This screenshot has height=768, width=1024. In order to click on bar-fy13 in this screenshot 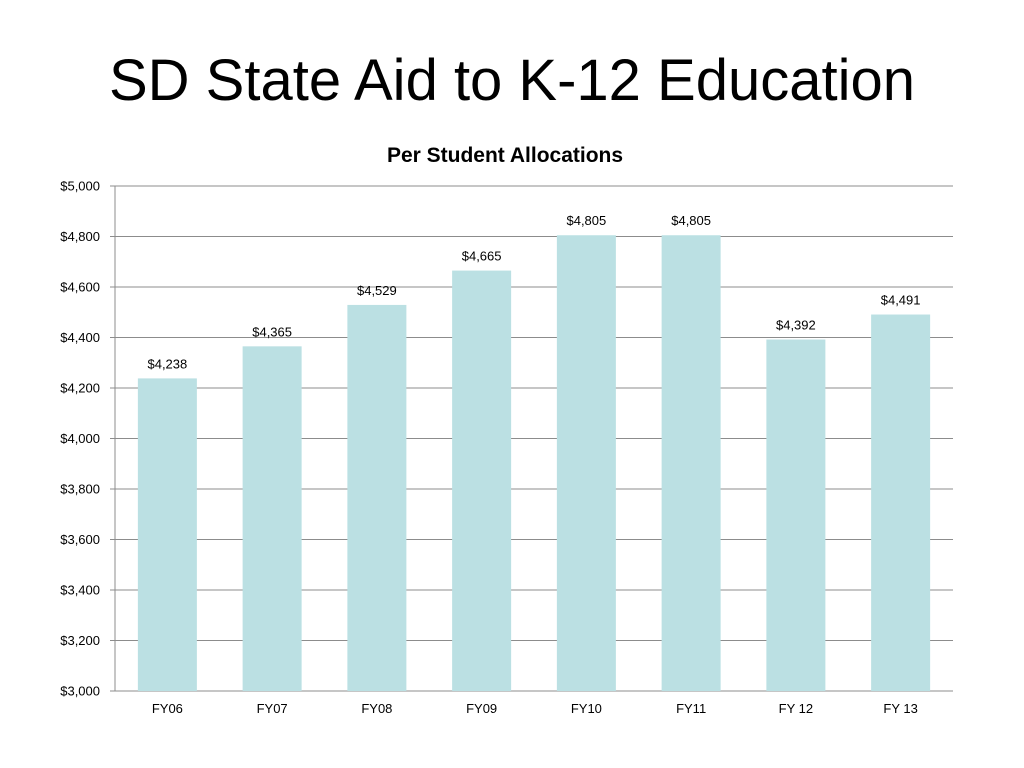, I will do `click(901, 502)`.